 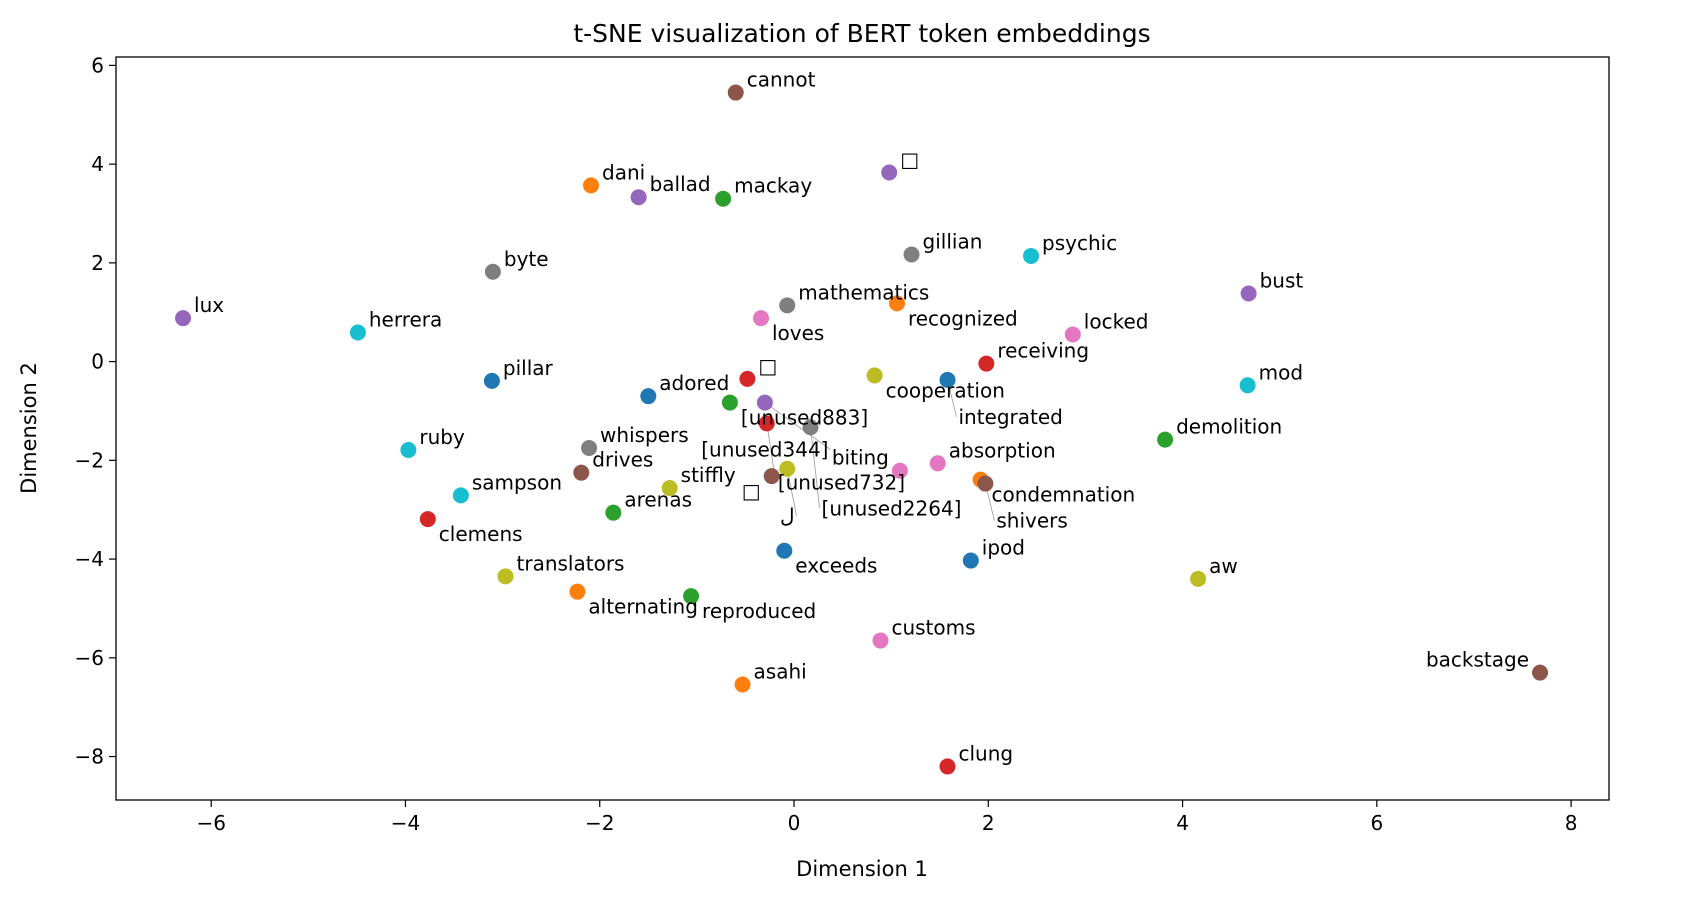 I want to click on y-tick-label: −8, so click(x=89, y=757).